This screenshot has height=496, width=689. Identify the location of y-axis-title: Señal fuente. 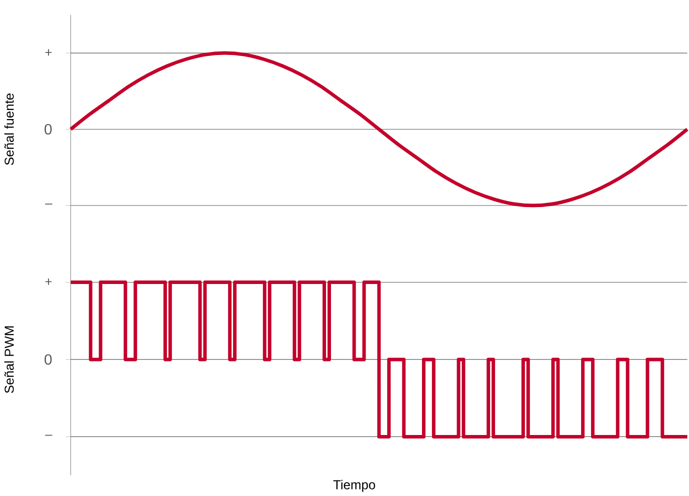
(9, 129).